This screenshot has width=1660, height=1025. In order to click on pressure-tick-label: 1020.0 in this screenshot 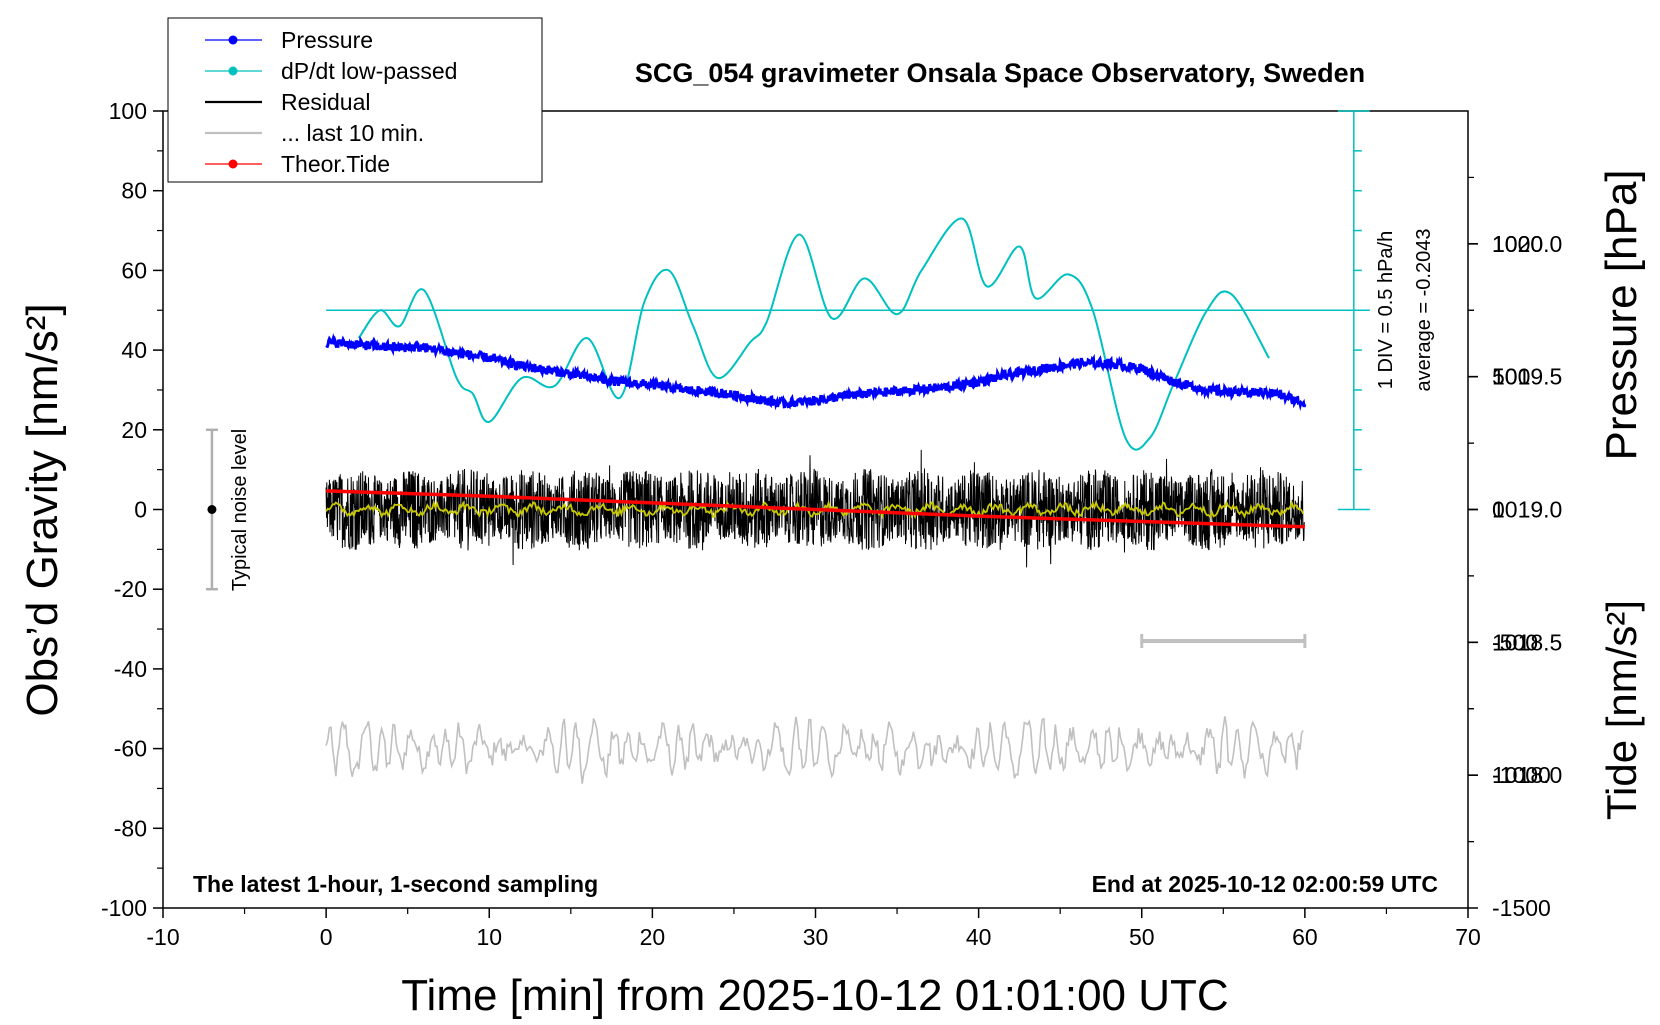, I will do `click(1527, 244)`.